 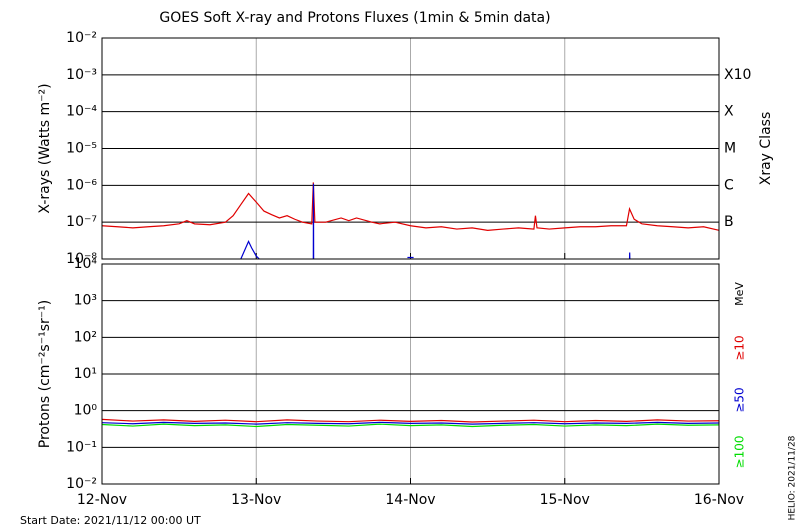 I want to click on x-tick-label: 13-Nov, so click(x=256, y=500).